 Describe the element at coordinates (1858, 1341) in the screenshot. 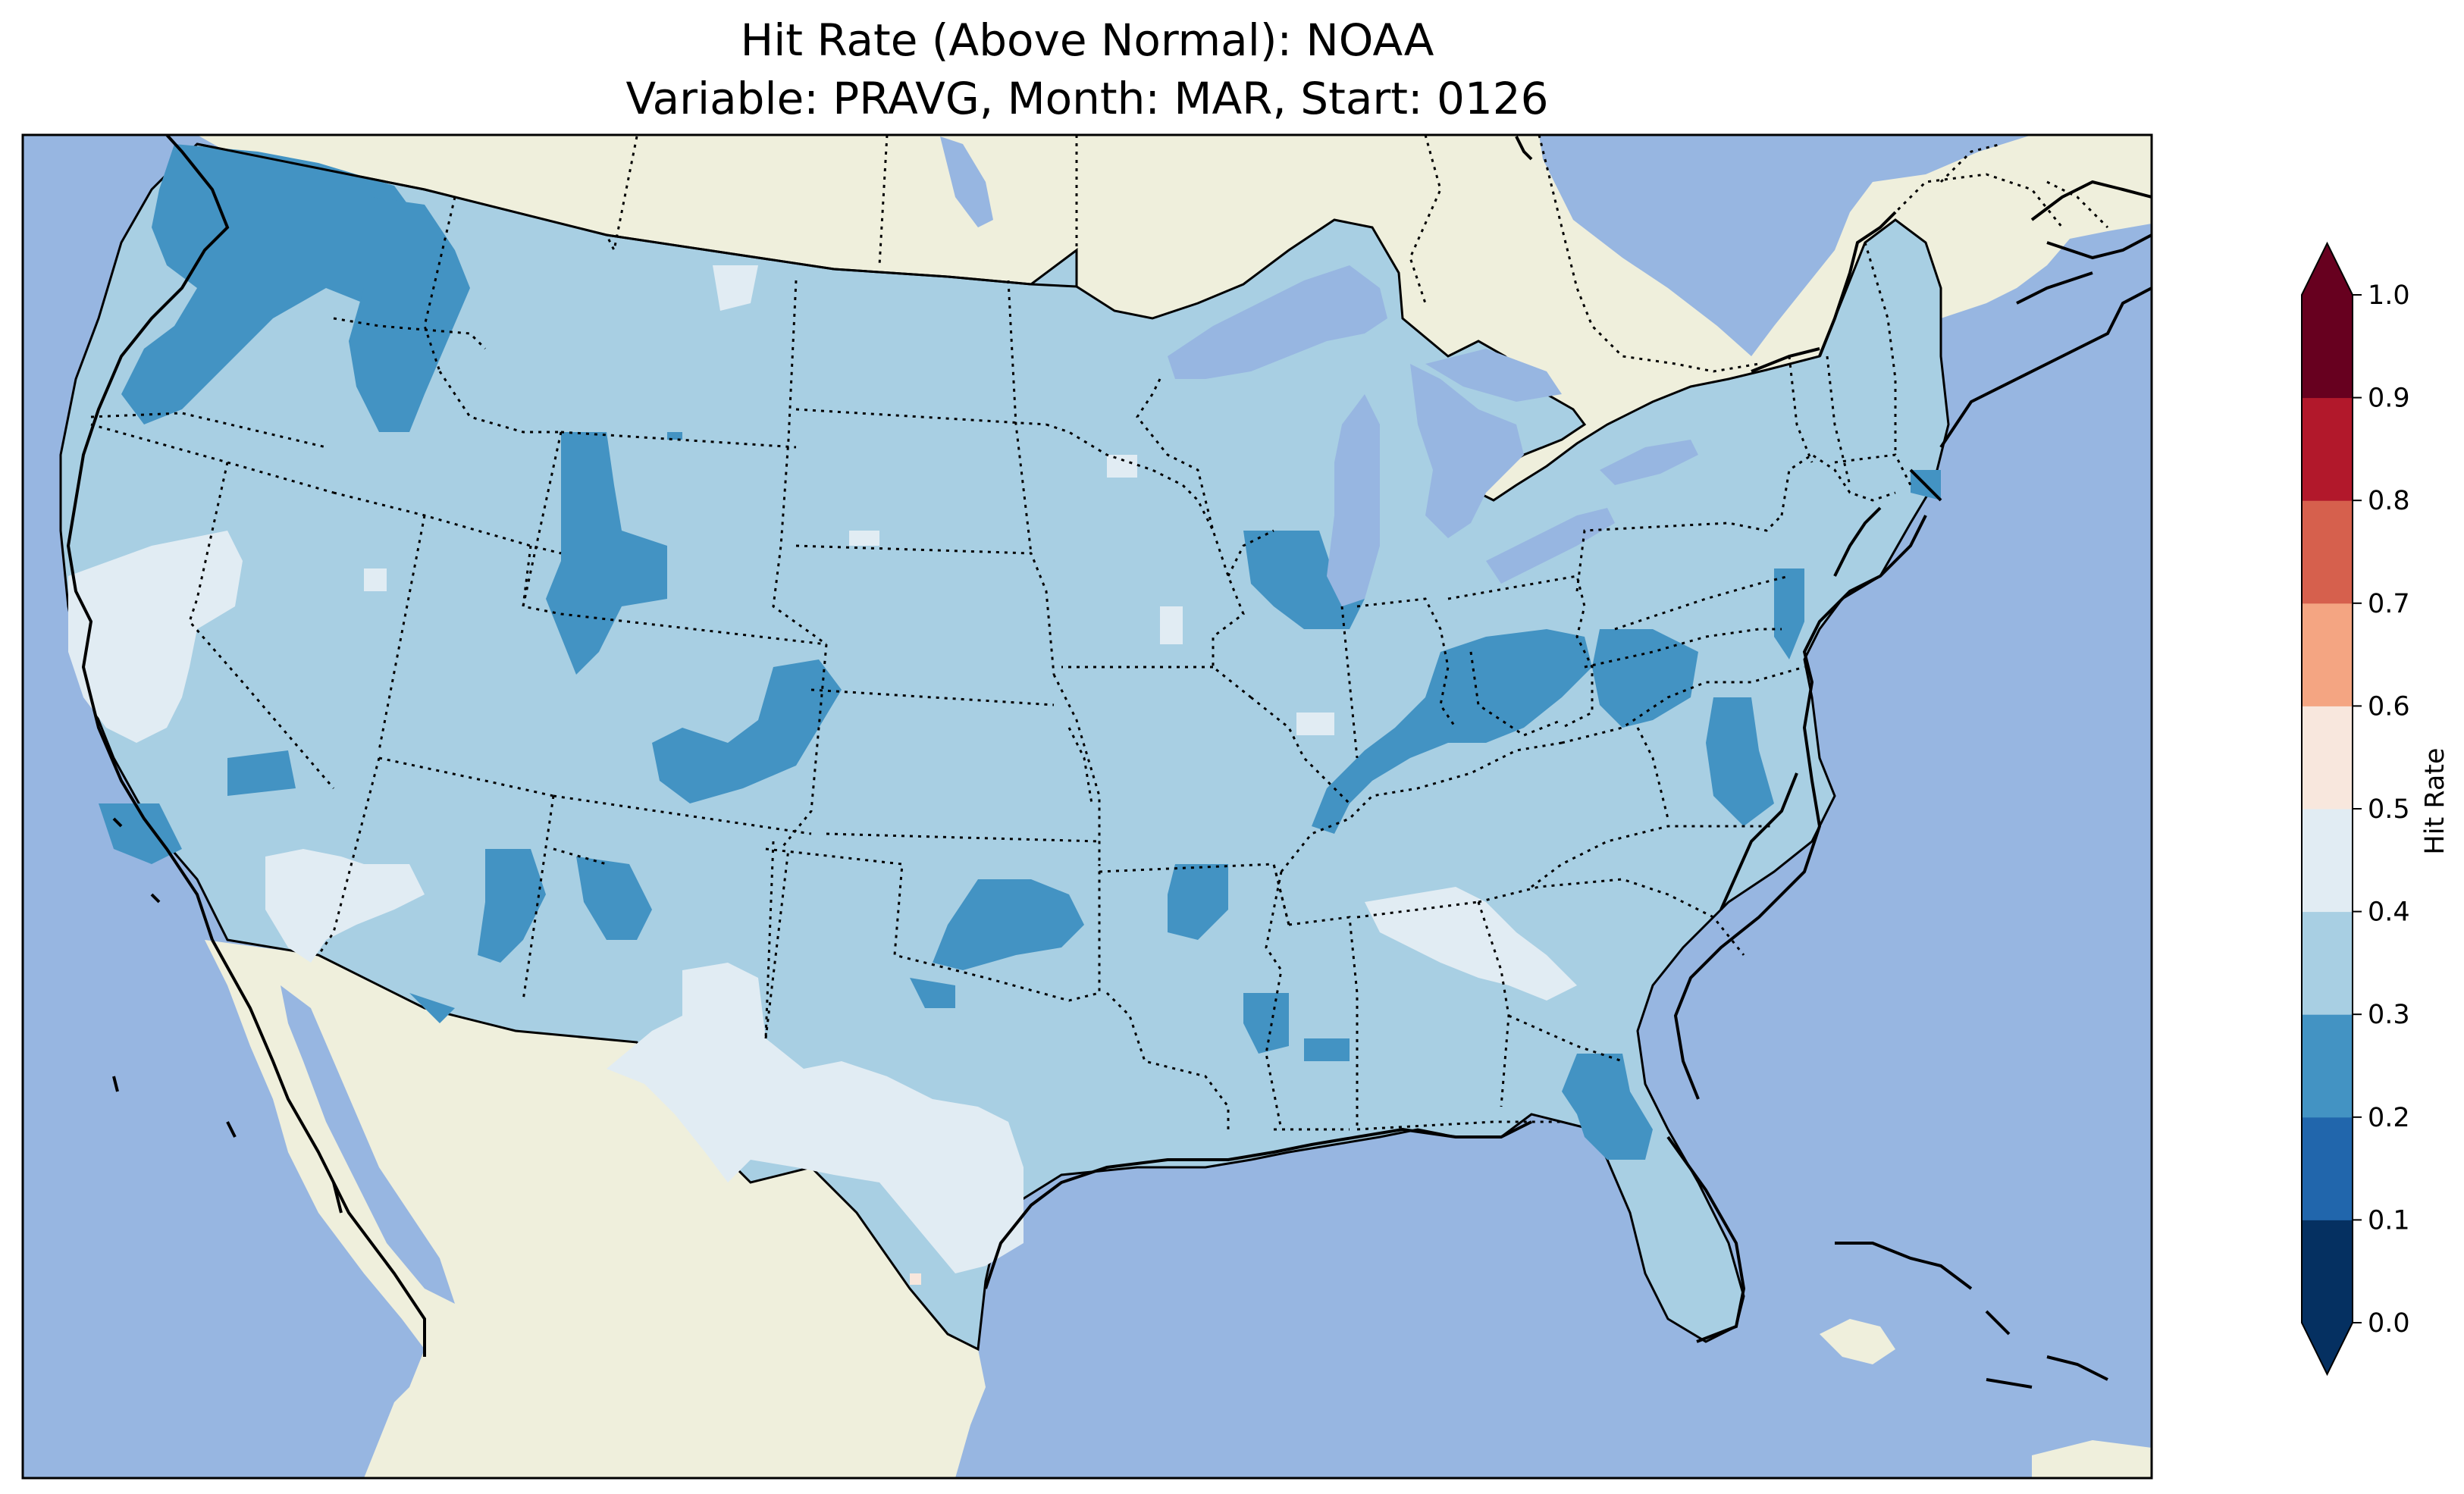

I see `cuba-land` at that location.